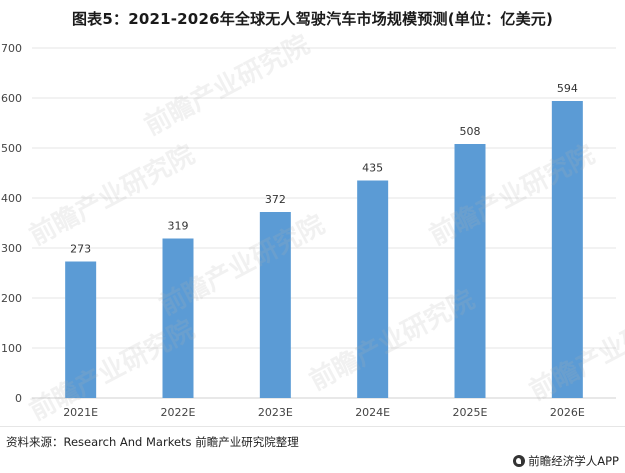 The image size is (625, 473). What do you see at coordinates (275, 412) in the screenshot?
I see `x-tick-label: 2023E` at bounding box center [275, 412].